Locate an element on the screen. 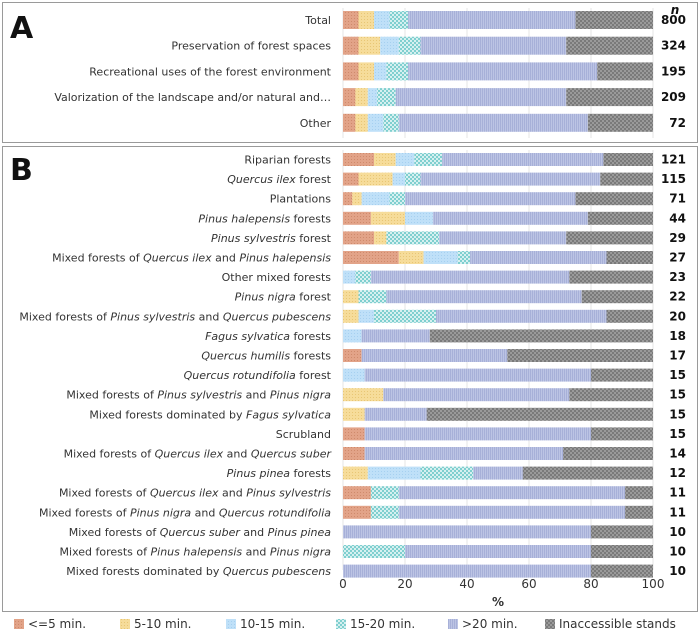 The width and height of the screenshot is (700, 640). category-label-a-5: Other is located at coordinates (316, 123).